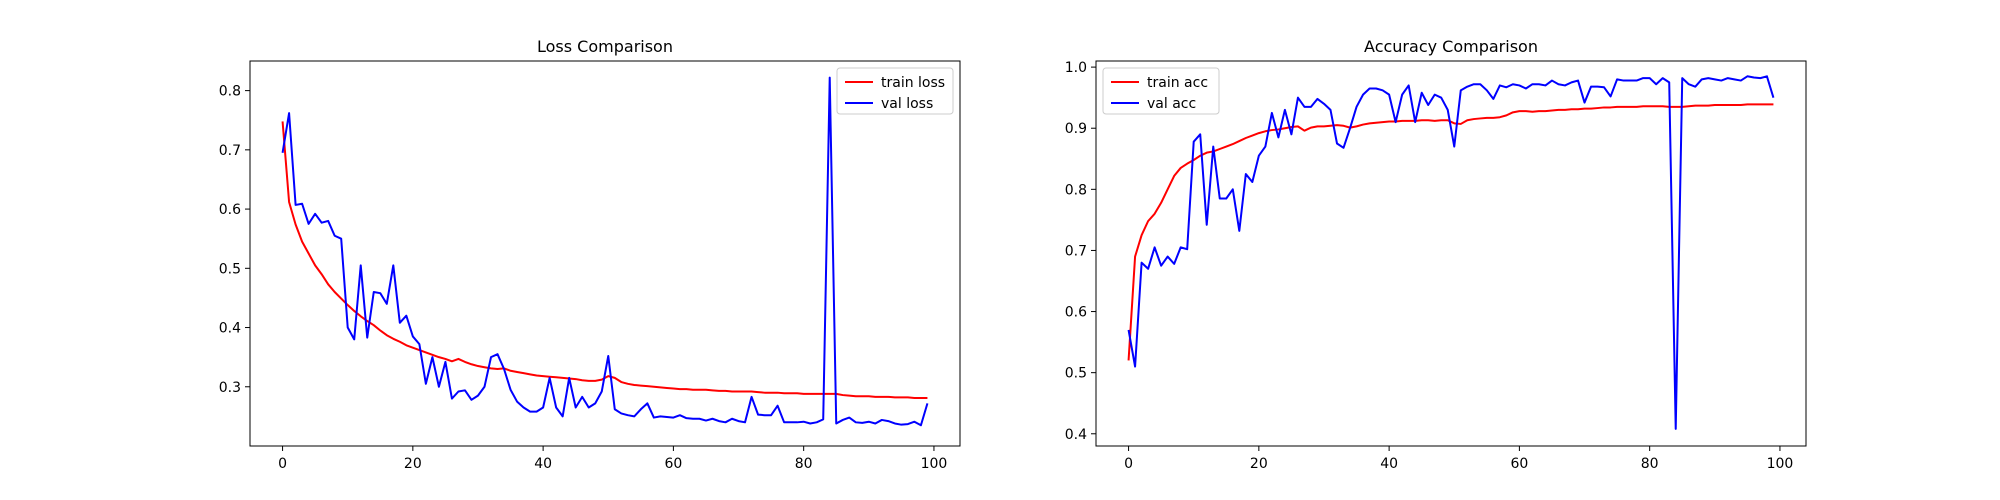 The image size is (2000, 500). Describe the element at coordinates (605, 46) in the screenshot. I see `loss-comparison-title: Loss Comparison` at that location.